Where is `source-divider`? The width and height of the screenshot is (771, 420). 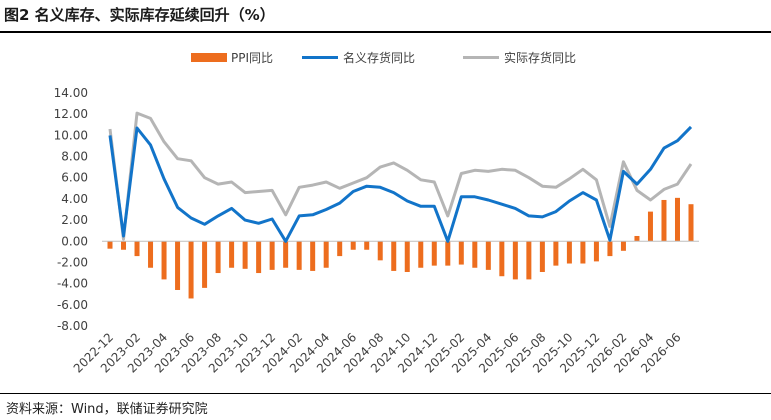 source-divider is located at coordinates (385, 393).